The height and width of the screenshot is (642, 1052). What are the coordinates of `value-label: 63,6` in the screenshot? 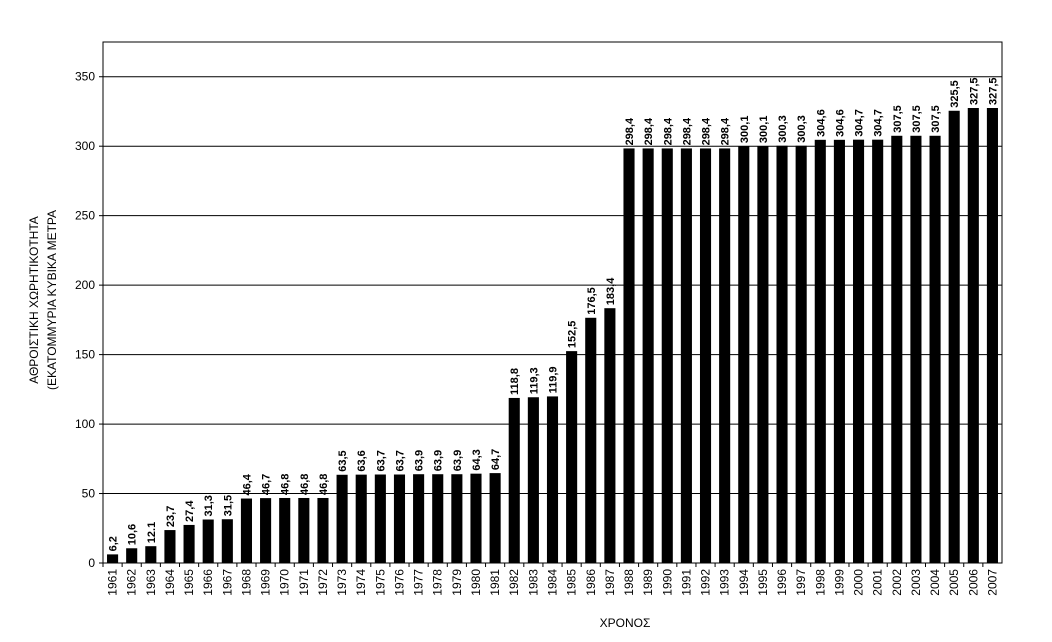 It's located at (362, 460).